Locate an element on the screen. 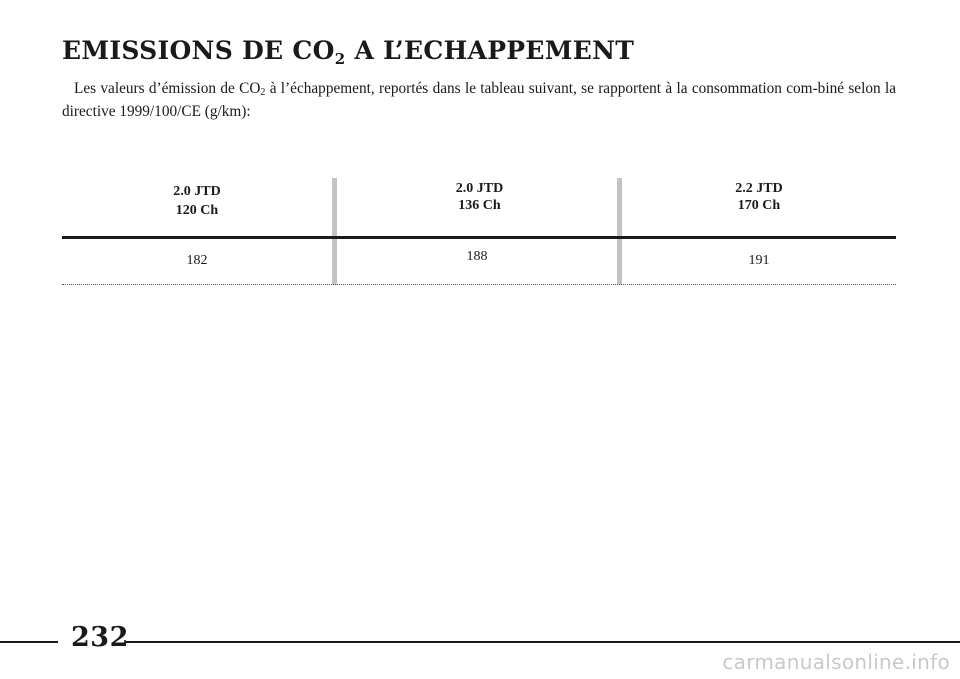 Image resolution: width=960 pixels, height=679 pixels. engine-model: 2.2 JTD is located at coordinates (759, 188).